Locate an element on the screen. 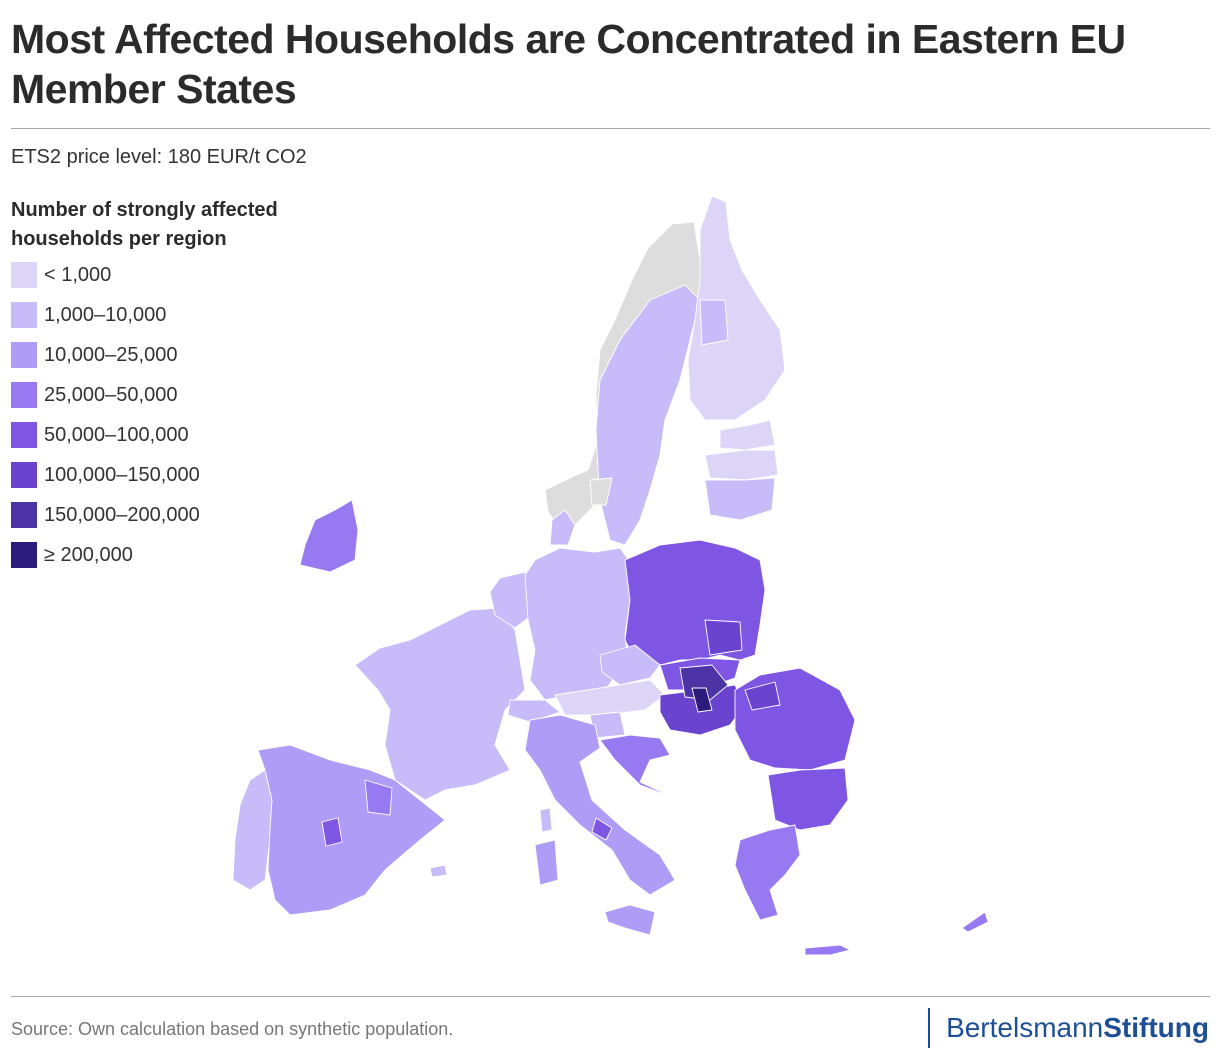  region-sicily is located at coordinates (630, 920).